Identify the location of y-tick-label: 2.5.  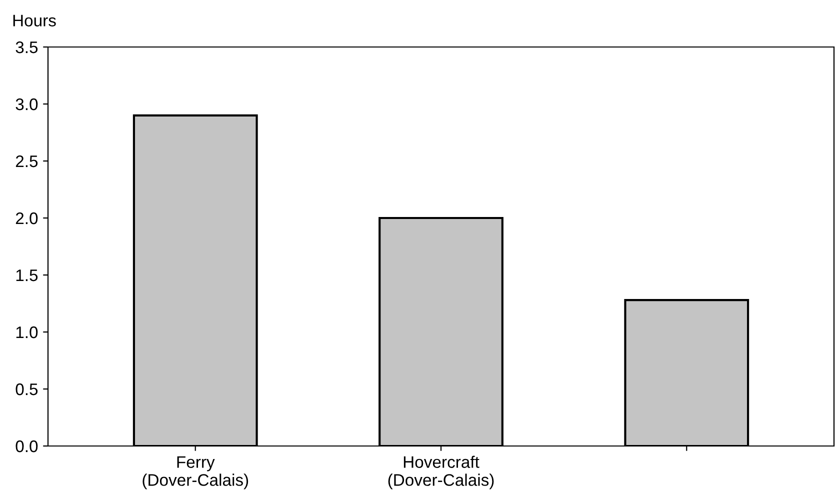
(27, 161).